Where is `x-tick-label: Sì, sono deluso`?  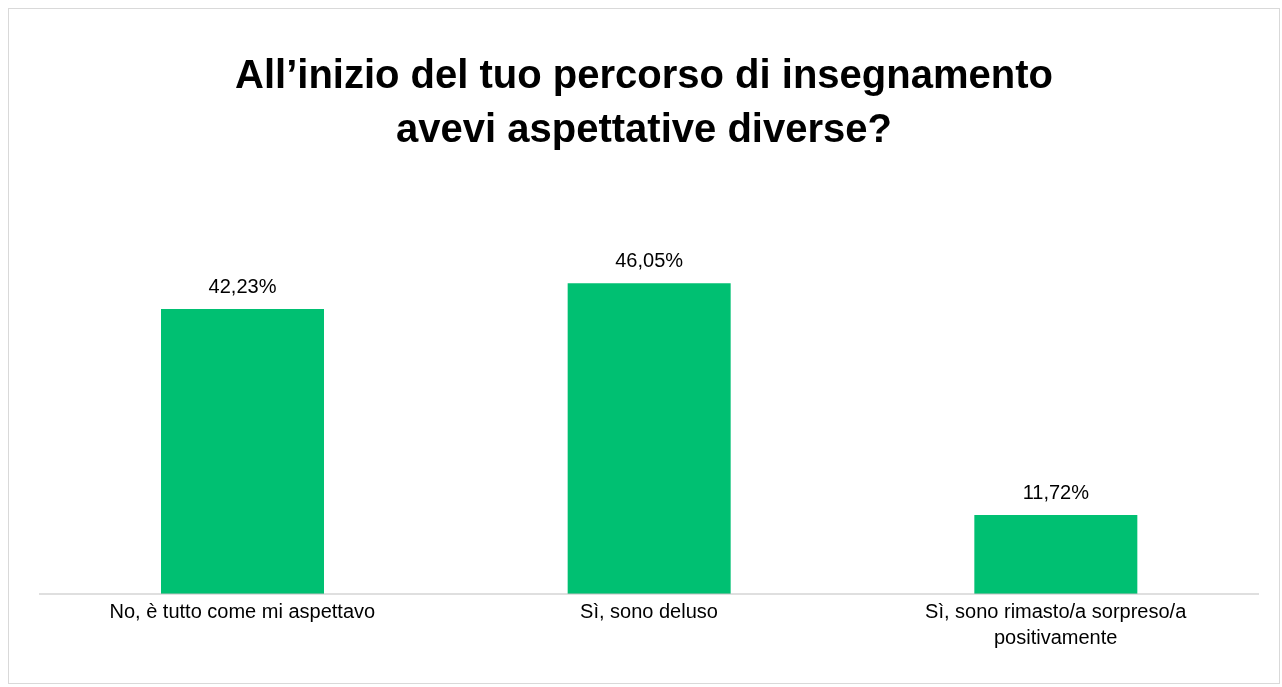
x-tick-label: Sì, sono deluso is located at coordinates (649, 611).